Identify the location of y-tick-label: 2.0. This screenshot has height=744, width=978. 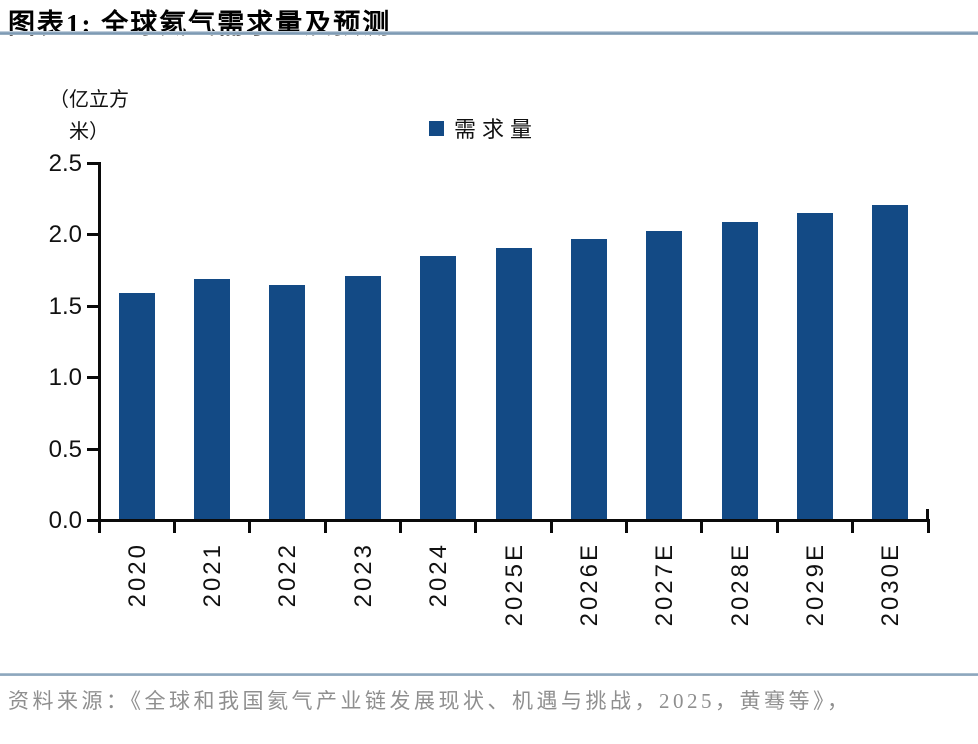
(65, 234).